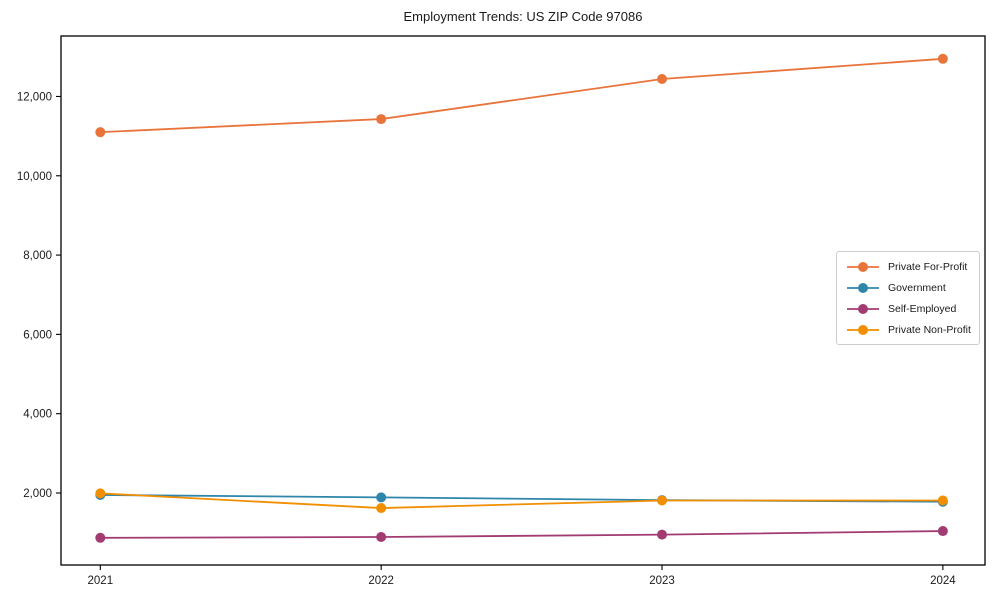  I want to click on legend-item-private-for-profit: Private For-Profit, so click(912, 267).